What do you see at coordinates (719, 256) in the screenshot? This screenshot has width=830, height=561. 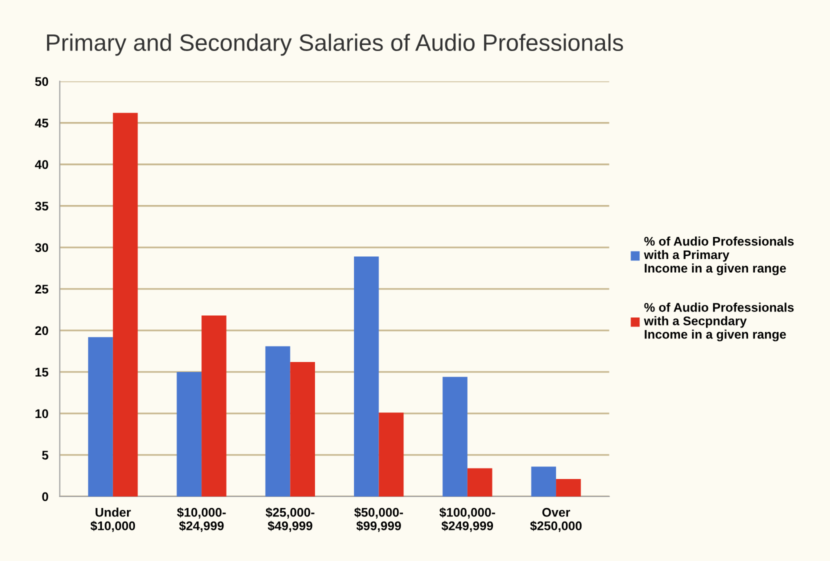 I see `legend-label: % of Audio Professionals with a Primary Income in a given range` at bounding box center [719, 256].